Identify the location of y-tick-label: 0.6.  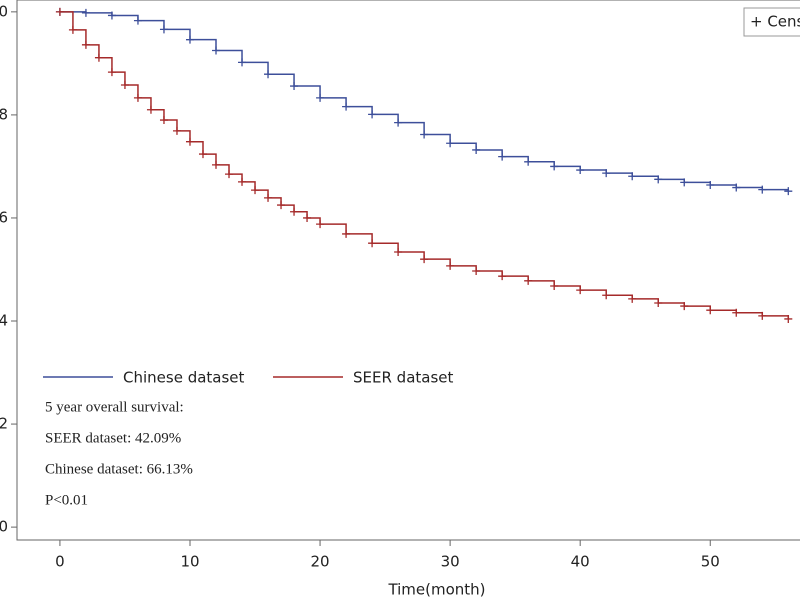
(4, 217).